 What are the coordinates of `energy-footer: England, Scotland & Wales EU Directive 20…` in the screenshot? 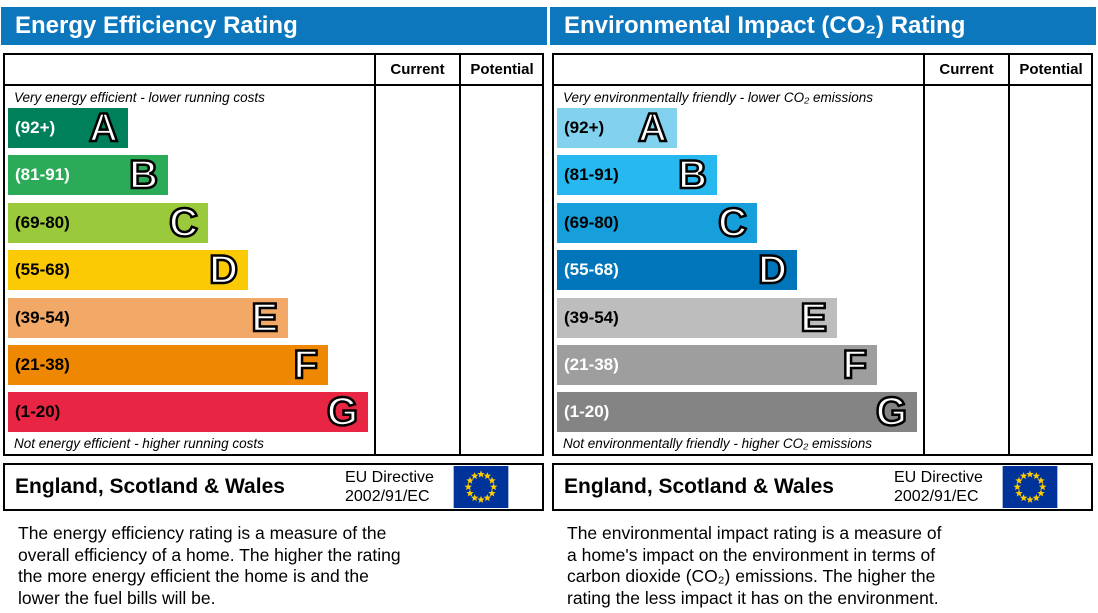 It's located at (273, 487).